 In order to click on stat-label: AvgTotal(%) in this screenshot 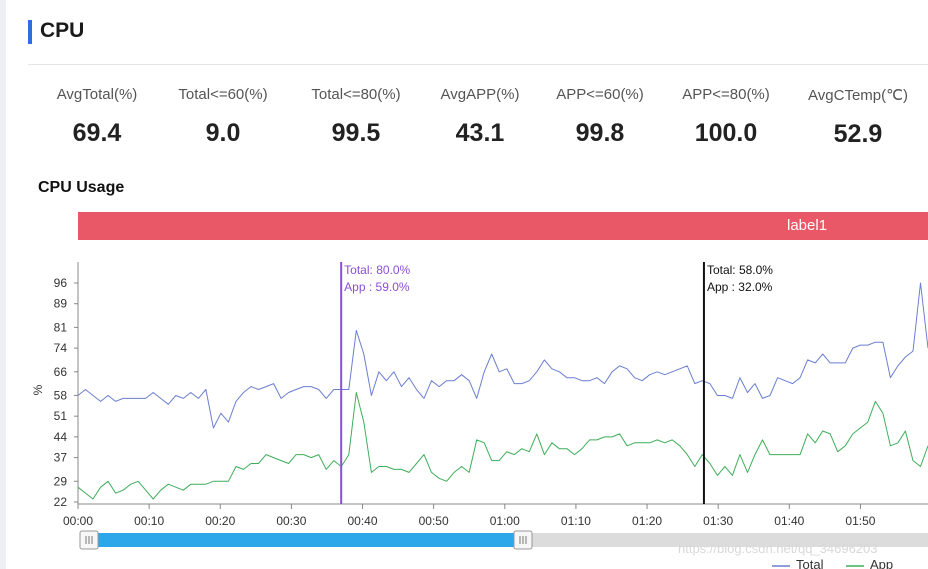, I will do `click(97, 94)`.